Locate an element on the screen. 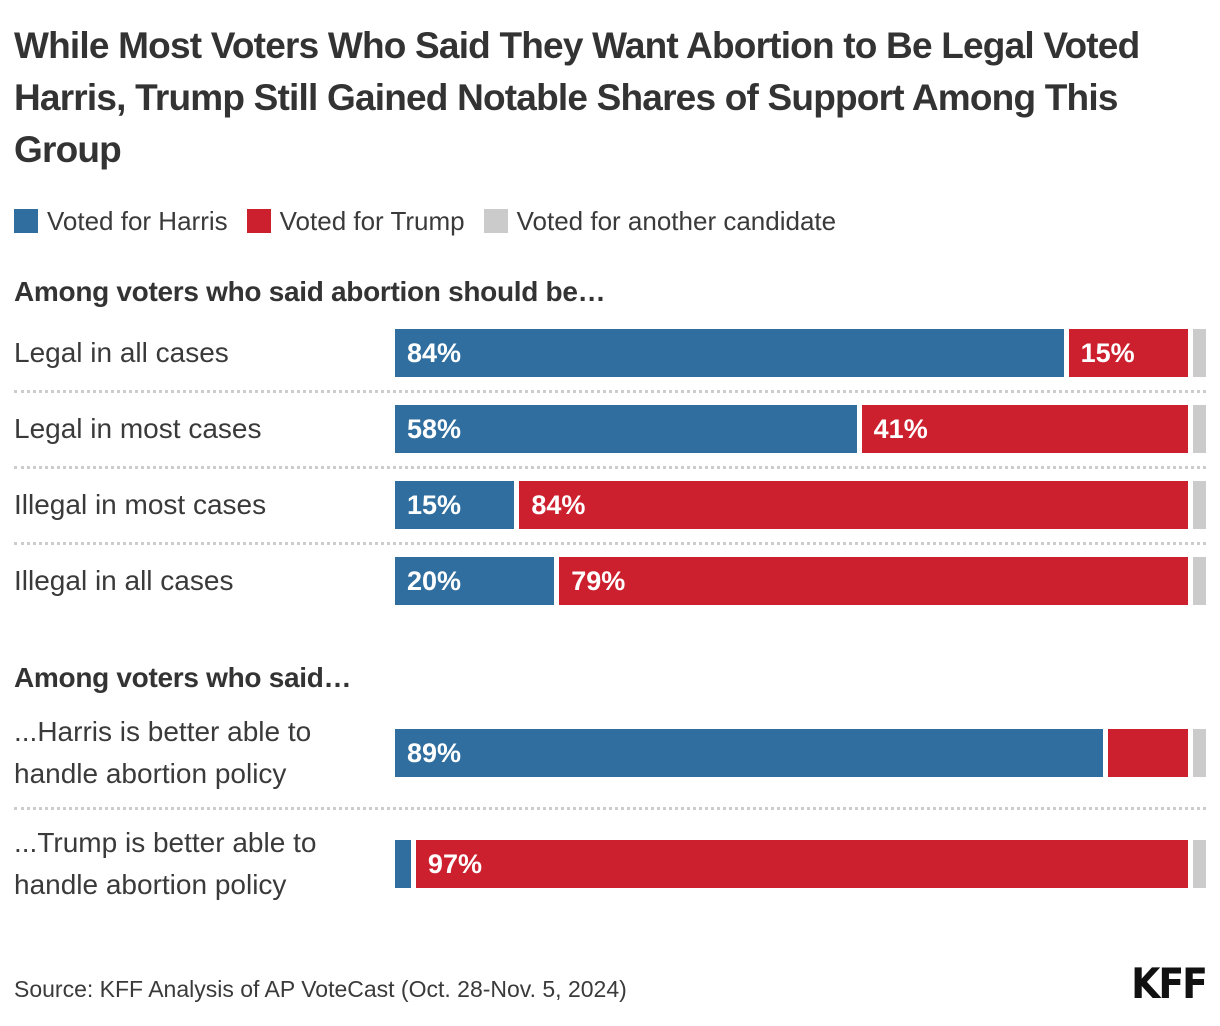 The height and width of the screenshot is (1026, 1220). table-row: Legal in most cases 58% 41% is located at coordinates (610, 429).